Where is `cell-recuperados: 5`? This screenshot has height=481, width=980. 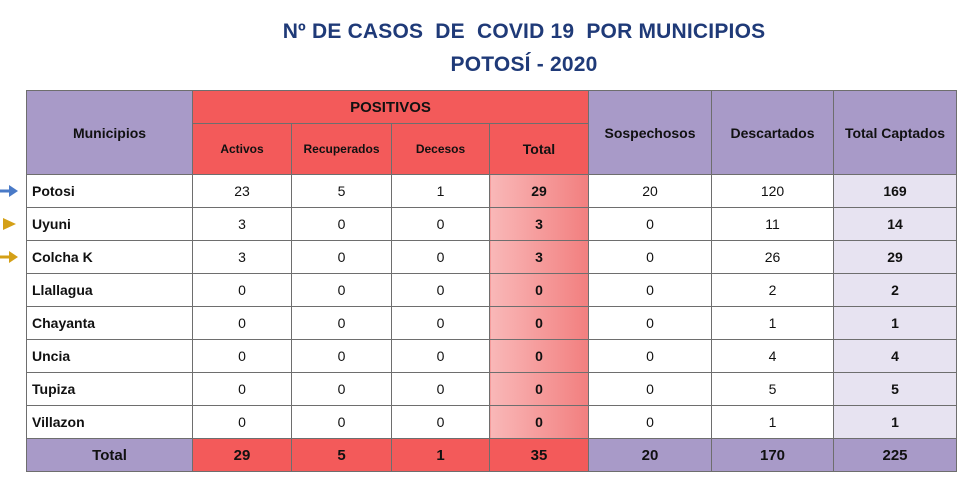 cell-recuperados: 5 is located at coordinates (341, 191).